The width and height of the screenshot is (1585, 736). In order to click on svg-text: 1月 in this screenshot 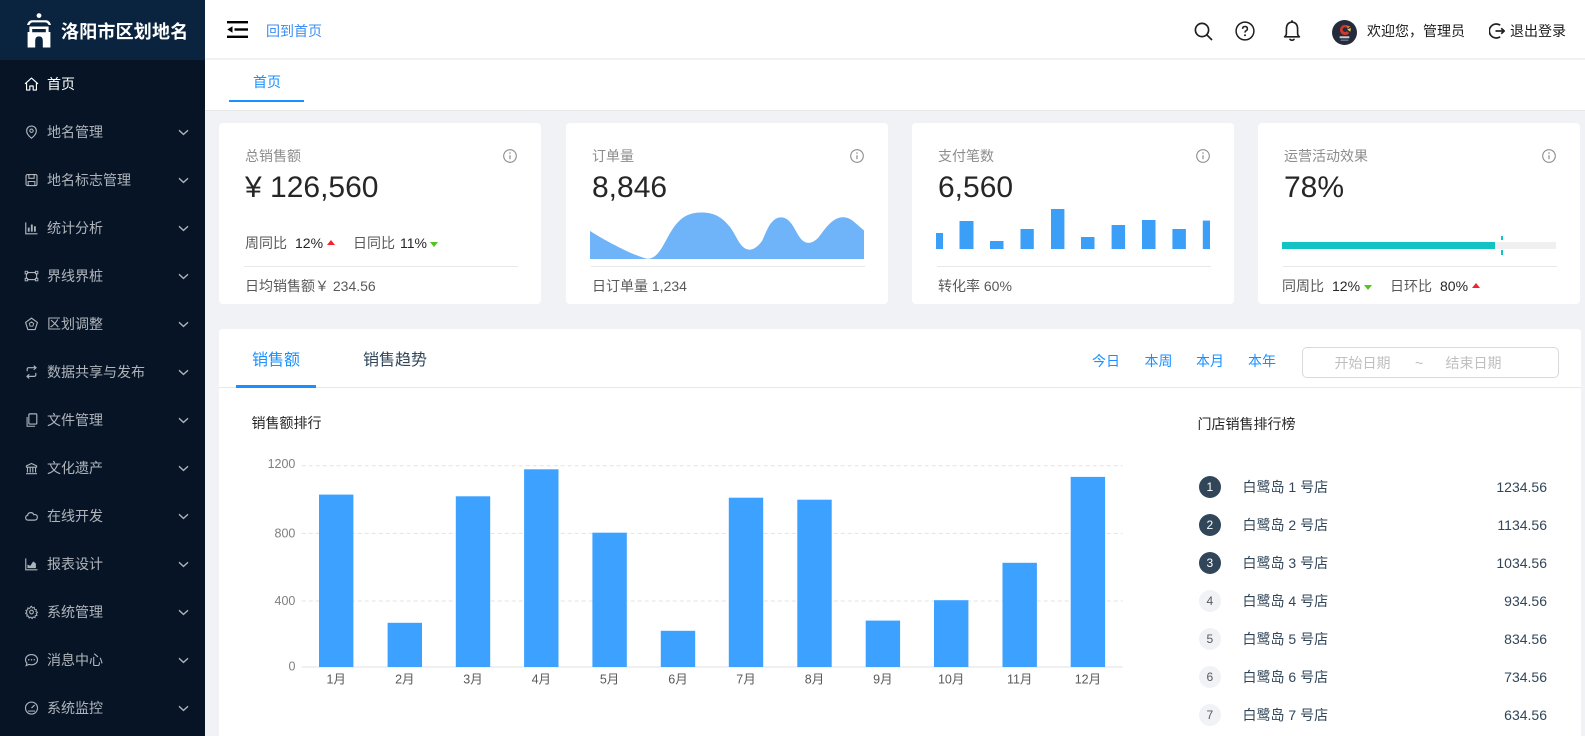, I will do `click(335, 680)`.